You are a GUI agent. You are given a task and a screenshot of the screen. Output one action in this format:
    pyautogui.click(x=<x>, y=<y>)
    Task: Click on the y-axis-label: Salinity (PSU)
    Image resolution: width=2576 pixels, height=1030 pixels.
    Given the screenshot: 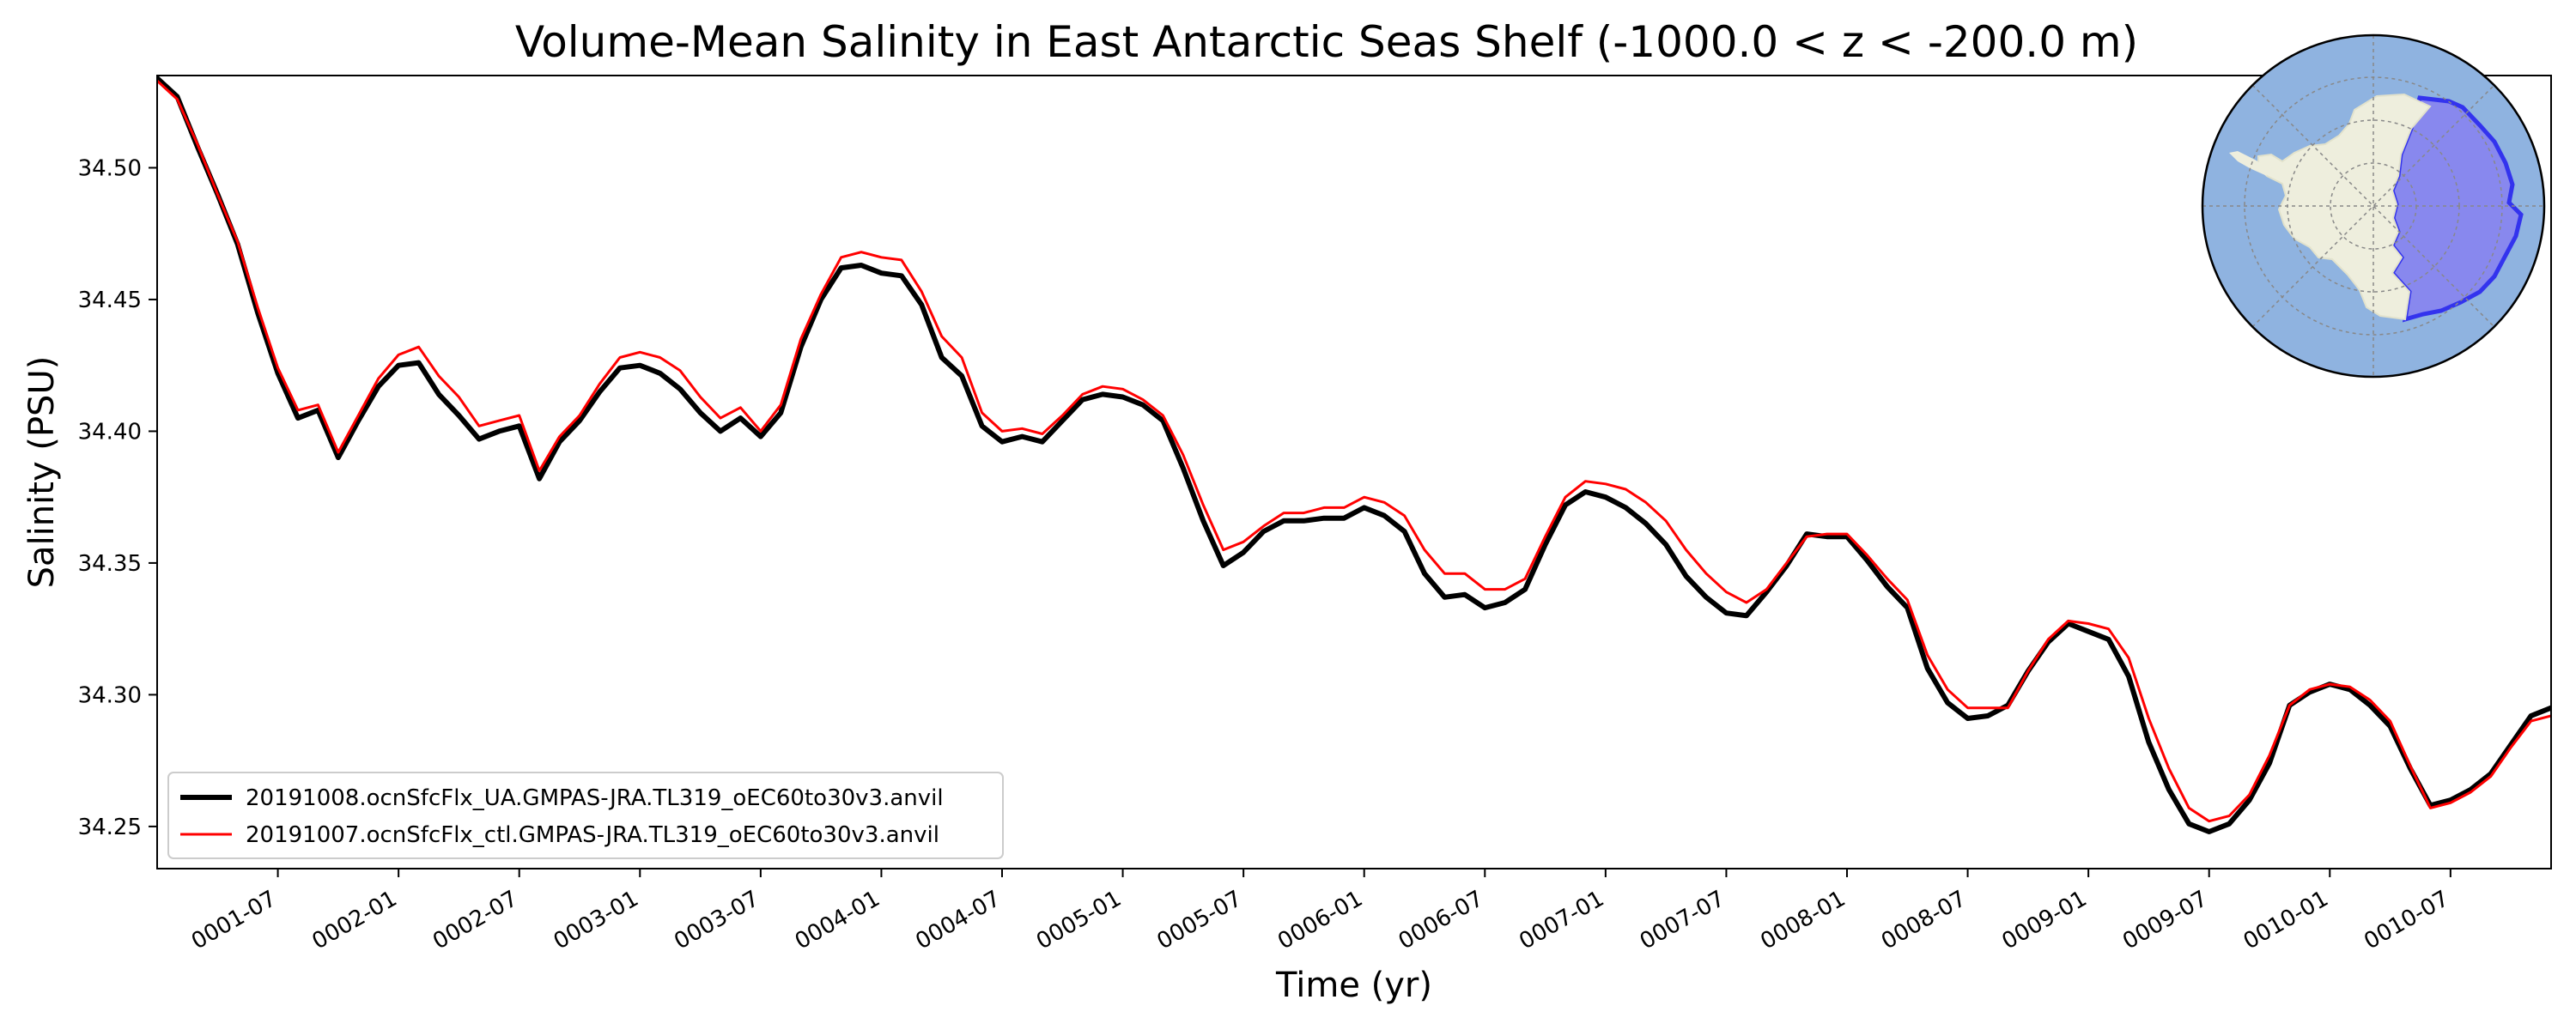 What is the action you would take?
    pyautogui.click(x=42, y=472)
    